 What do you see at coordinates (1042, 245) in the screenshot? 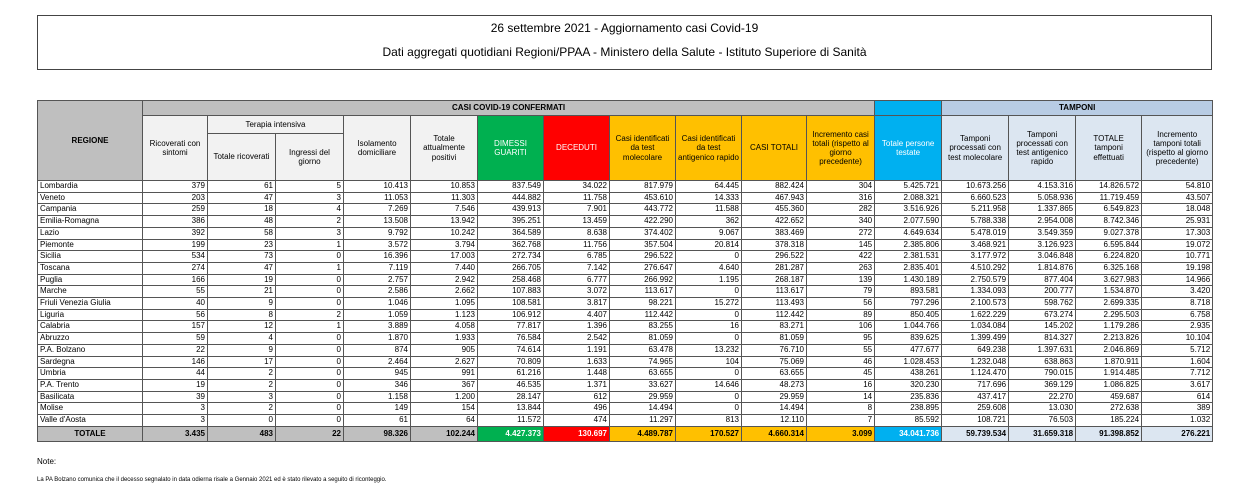
I see `cell: 3.126.923` at bounding box center [1042, 245].